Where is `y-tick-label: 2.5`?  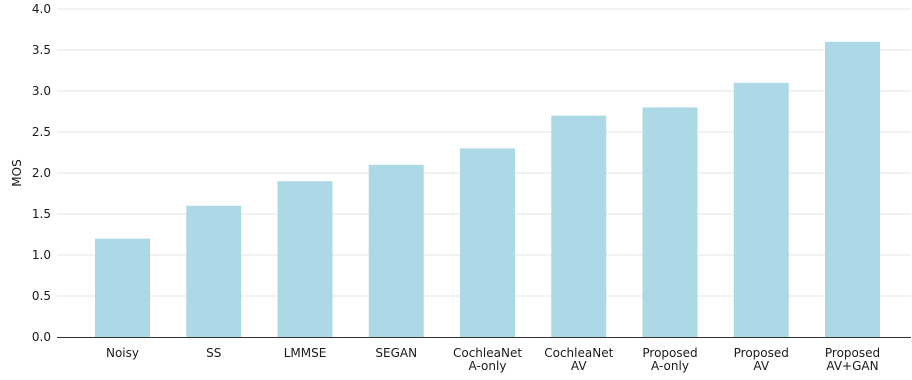
y-tick-label: 2.5 is located at coordinates (41, 132).